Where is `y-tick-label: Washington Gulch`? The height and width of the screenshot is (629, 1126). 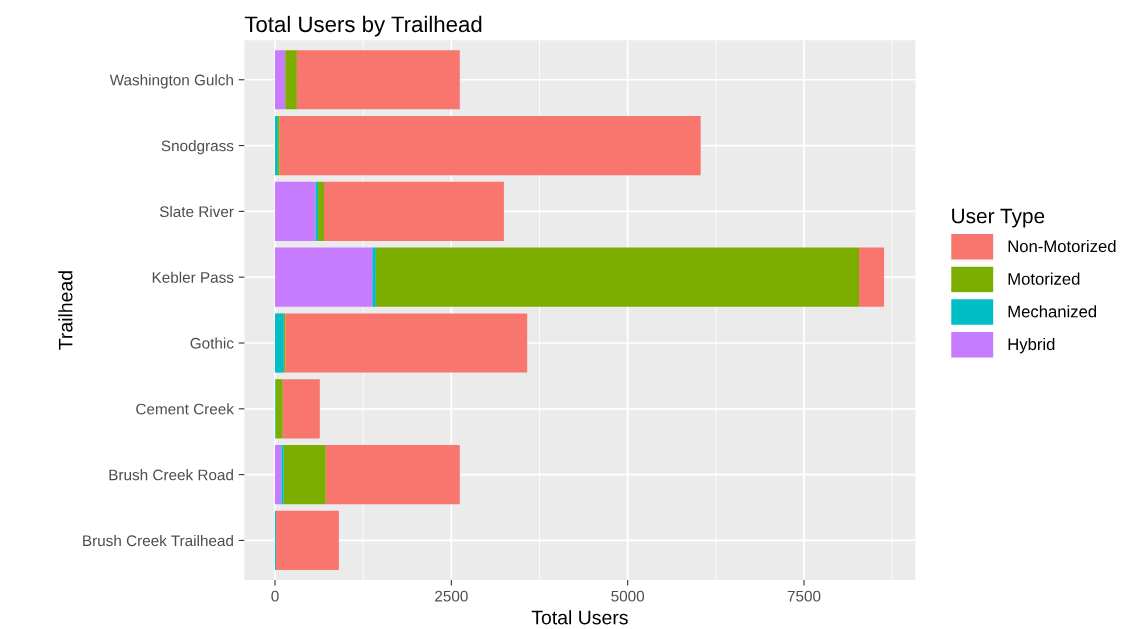
y-tick-label: Washington Gulch is located at coordinates (171, 81).